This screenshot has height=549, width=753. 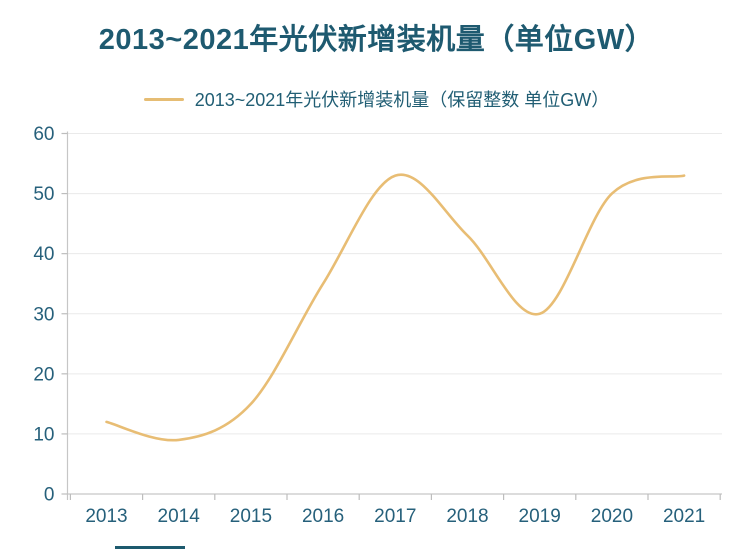 What do you see at coordinates (43, 314) in the screenshot?
I see `y-axis-label: 30` at bounding box center [43, 314].